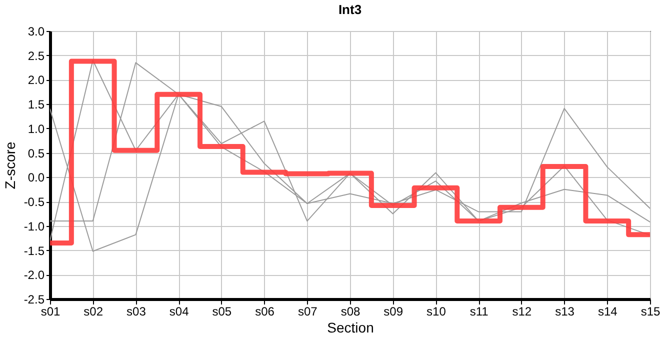 The height and width of the screenshot is (360, 660). Describe the element at coordinates (10, 166) in the screenshot. I see `y-axis-title: Z-score` at that location.